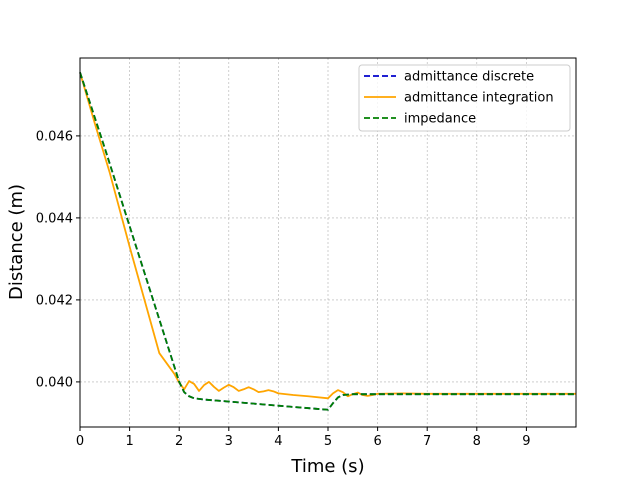 This screenshot has width=640, height=480. What do you see at coordinates (427, 441) in the screenshot?
I see `x-tick-label: 7` at bounding box center [427, 441].